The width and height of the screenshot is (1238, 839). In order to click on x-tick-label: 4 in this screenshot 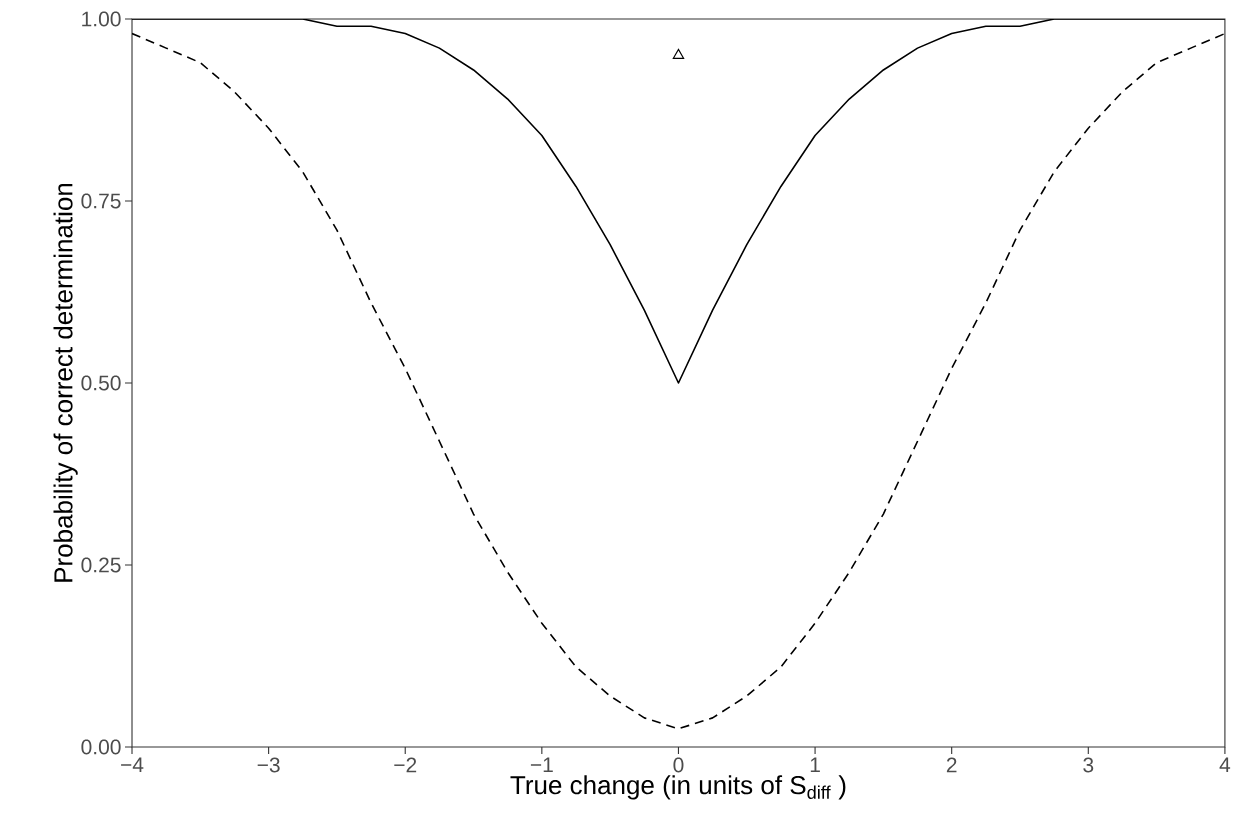, I will do `click(1225, 764)`.